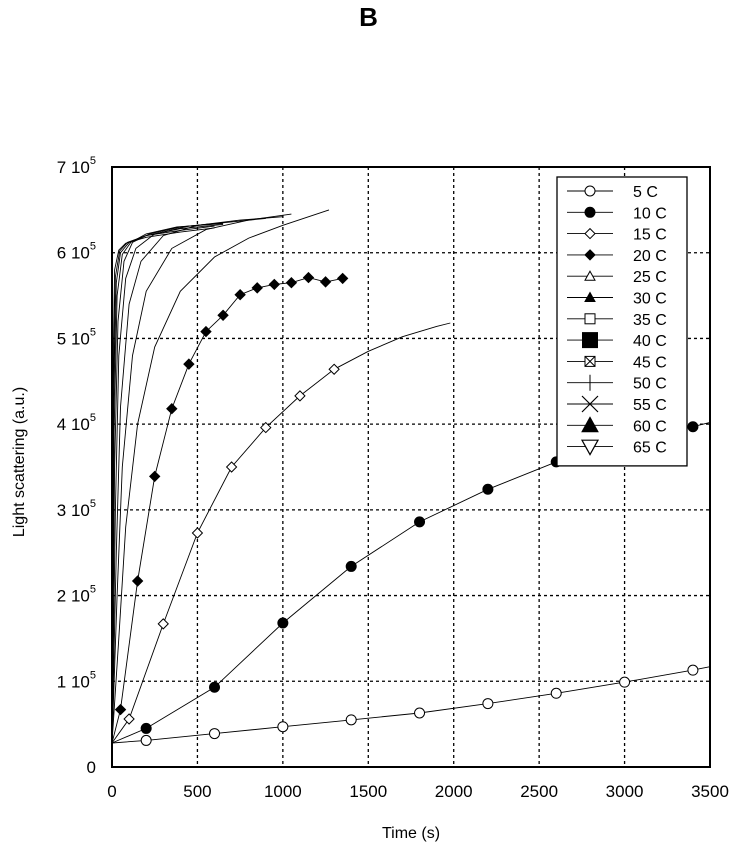 The width and height of the screenshot is (737, 848). Describe the element at coordinates (650, 299) in the screenshot. I see `legend-label: 30 C` at that location.